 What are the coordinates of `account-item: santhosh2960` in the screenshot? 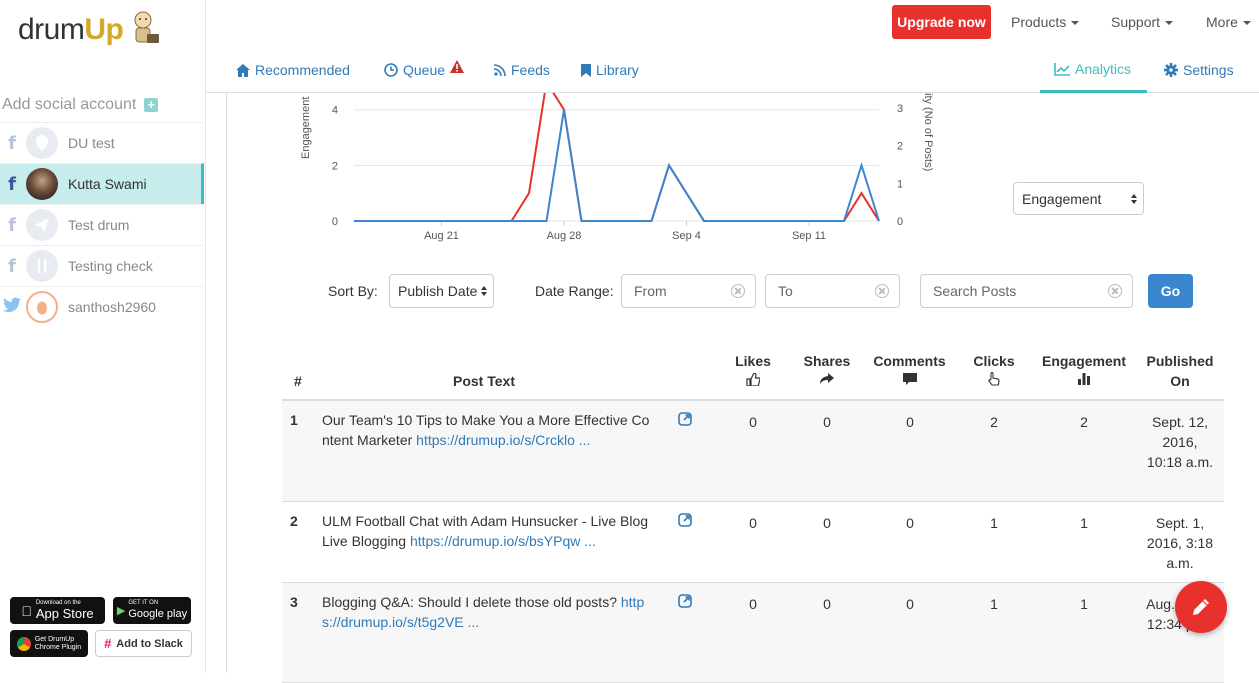 It's located at (102, 306).